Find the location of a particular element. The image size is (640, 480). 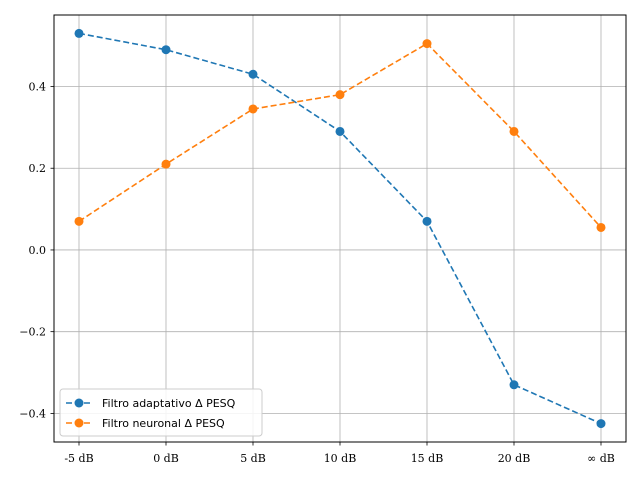

legend-label: Filtro adaptativo Δ PESQ is located at coordinates (169, 403).